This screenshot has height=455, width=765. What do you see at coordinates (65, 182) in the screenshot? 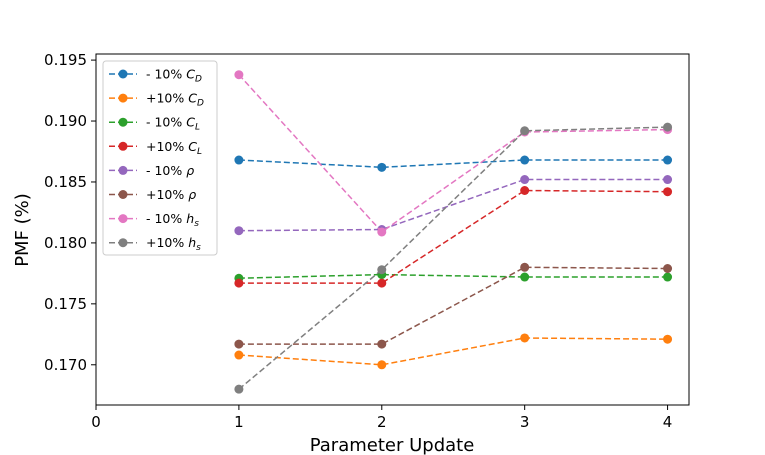
I see `y-tick-label: 0.185` at bounding box center [65, 182].